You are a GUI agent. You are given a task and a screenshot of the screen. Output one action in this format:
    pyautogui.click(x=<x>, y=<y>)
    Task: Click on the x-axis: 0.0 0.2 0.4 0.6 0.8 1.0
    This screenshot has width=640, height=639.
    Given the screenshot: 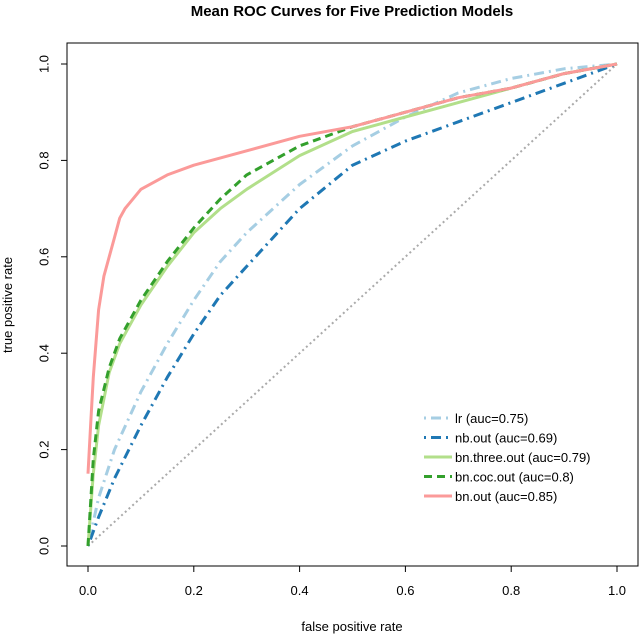 What is the action you would take?
    pyautogui.click(x=352, y=581)
    